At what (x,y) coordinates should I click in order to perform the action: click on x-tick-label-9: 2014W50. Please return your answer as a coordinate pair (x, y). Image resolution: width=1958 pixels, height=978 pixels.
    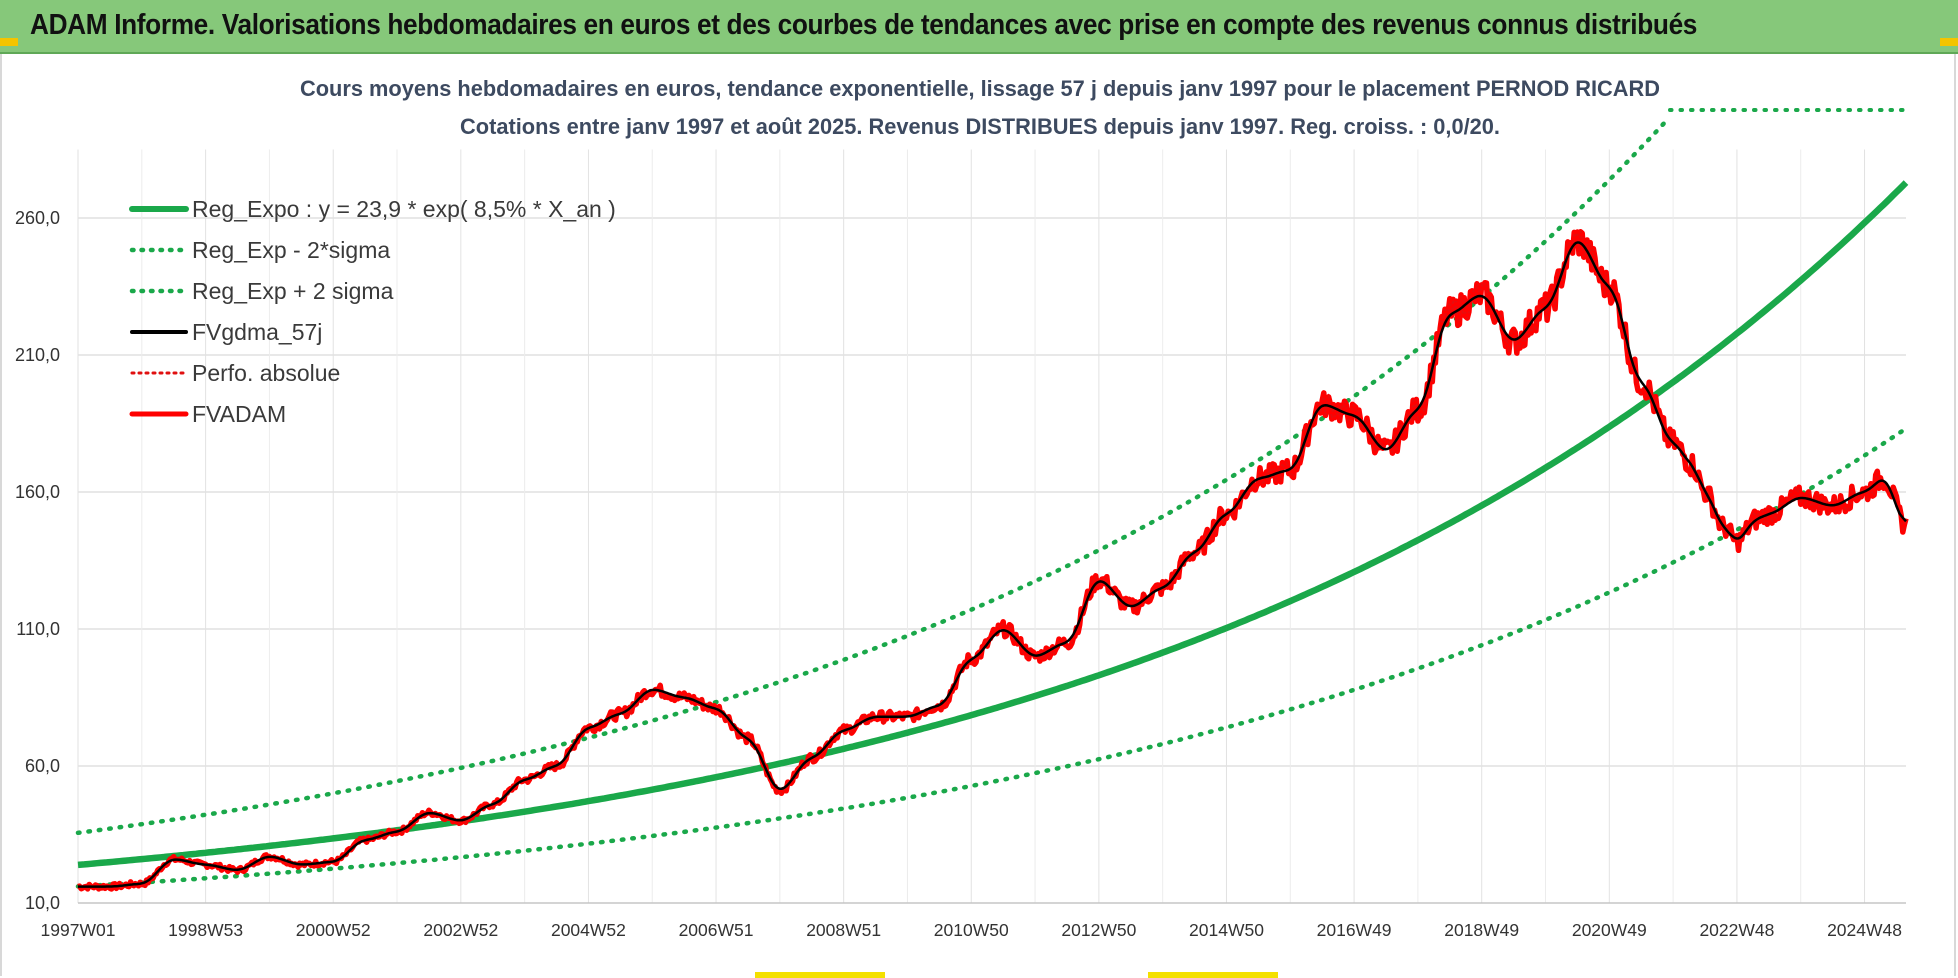
    Looking at the image, I should click on (1226, 930).